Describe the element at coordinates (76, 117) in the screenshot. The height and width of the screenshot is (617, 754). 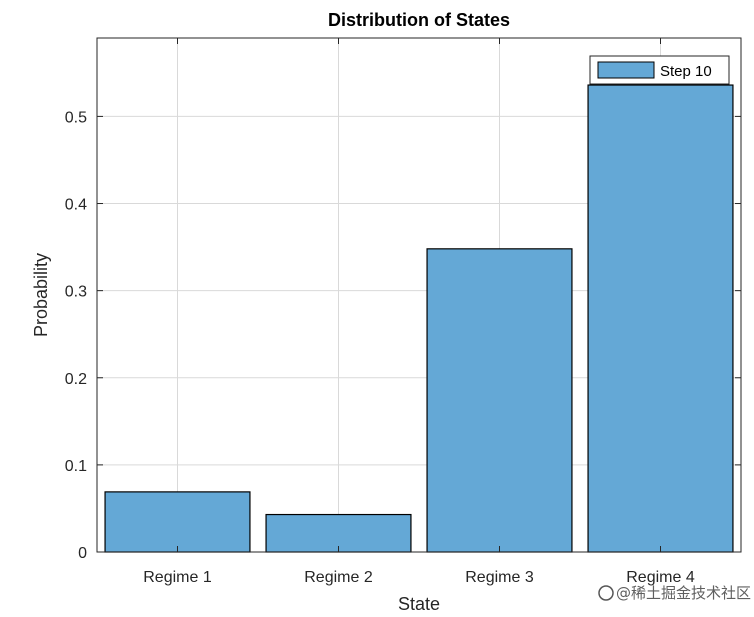
I see `y-tick-label: 0.5` at that location.